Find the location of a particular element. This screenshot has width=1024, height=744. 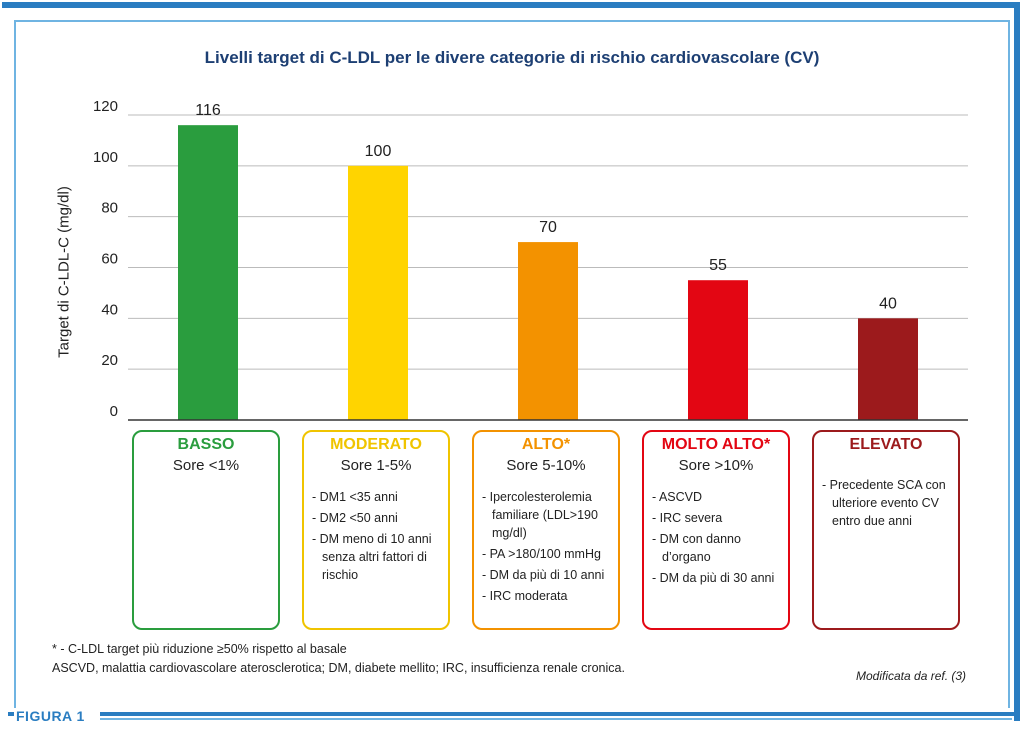

category-score: Sore >10% is located at coordinates (716, 465).